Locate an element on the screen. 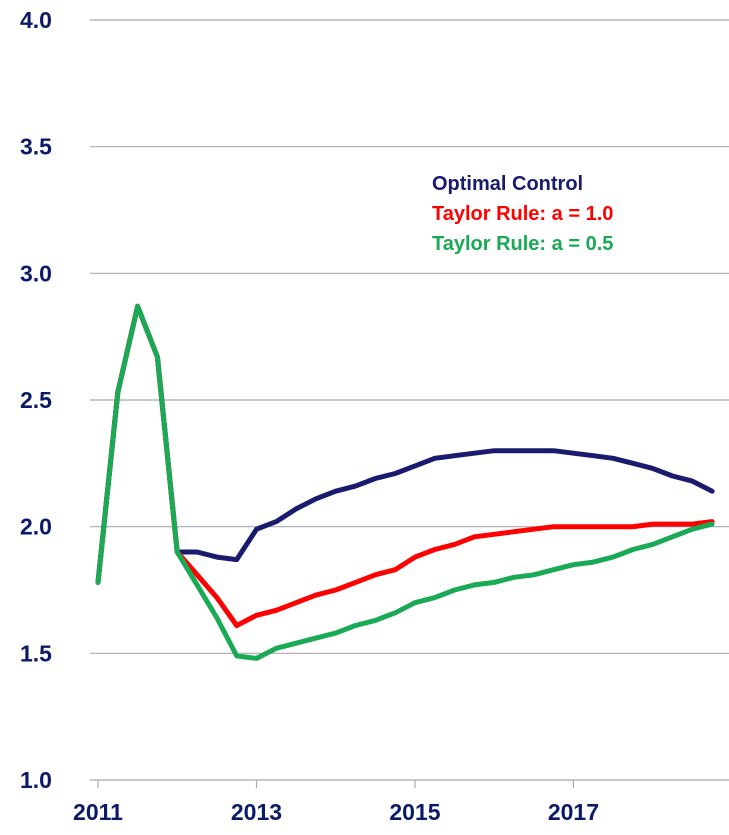 This screenshot has width=729, height=835. y-axis-tick-labels: 4.0 3.5 3.0 2.5 2.0 1.5 1.0 is located at coordinates (36, 400).